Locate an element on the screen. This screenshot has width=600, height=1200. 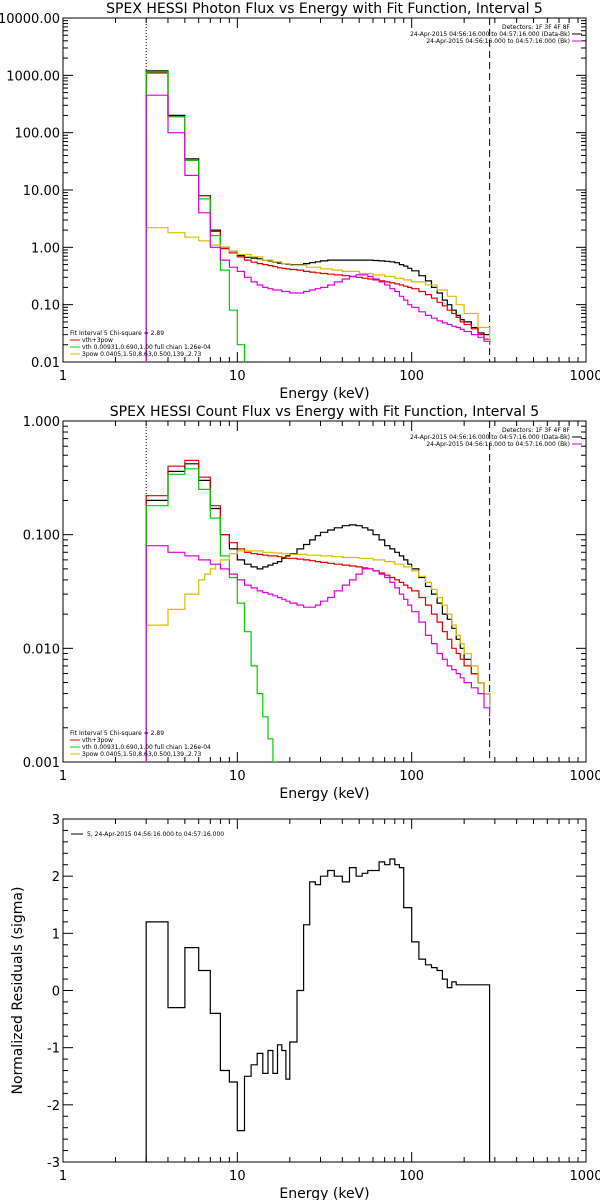
photon-y-tick-label: 0.01 is located at coordinates (45, 363).